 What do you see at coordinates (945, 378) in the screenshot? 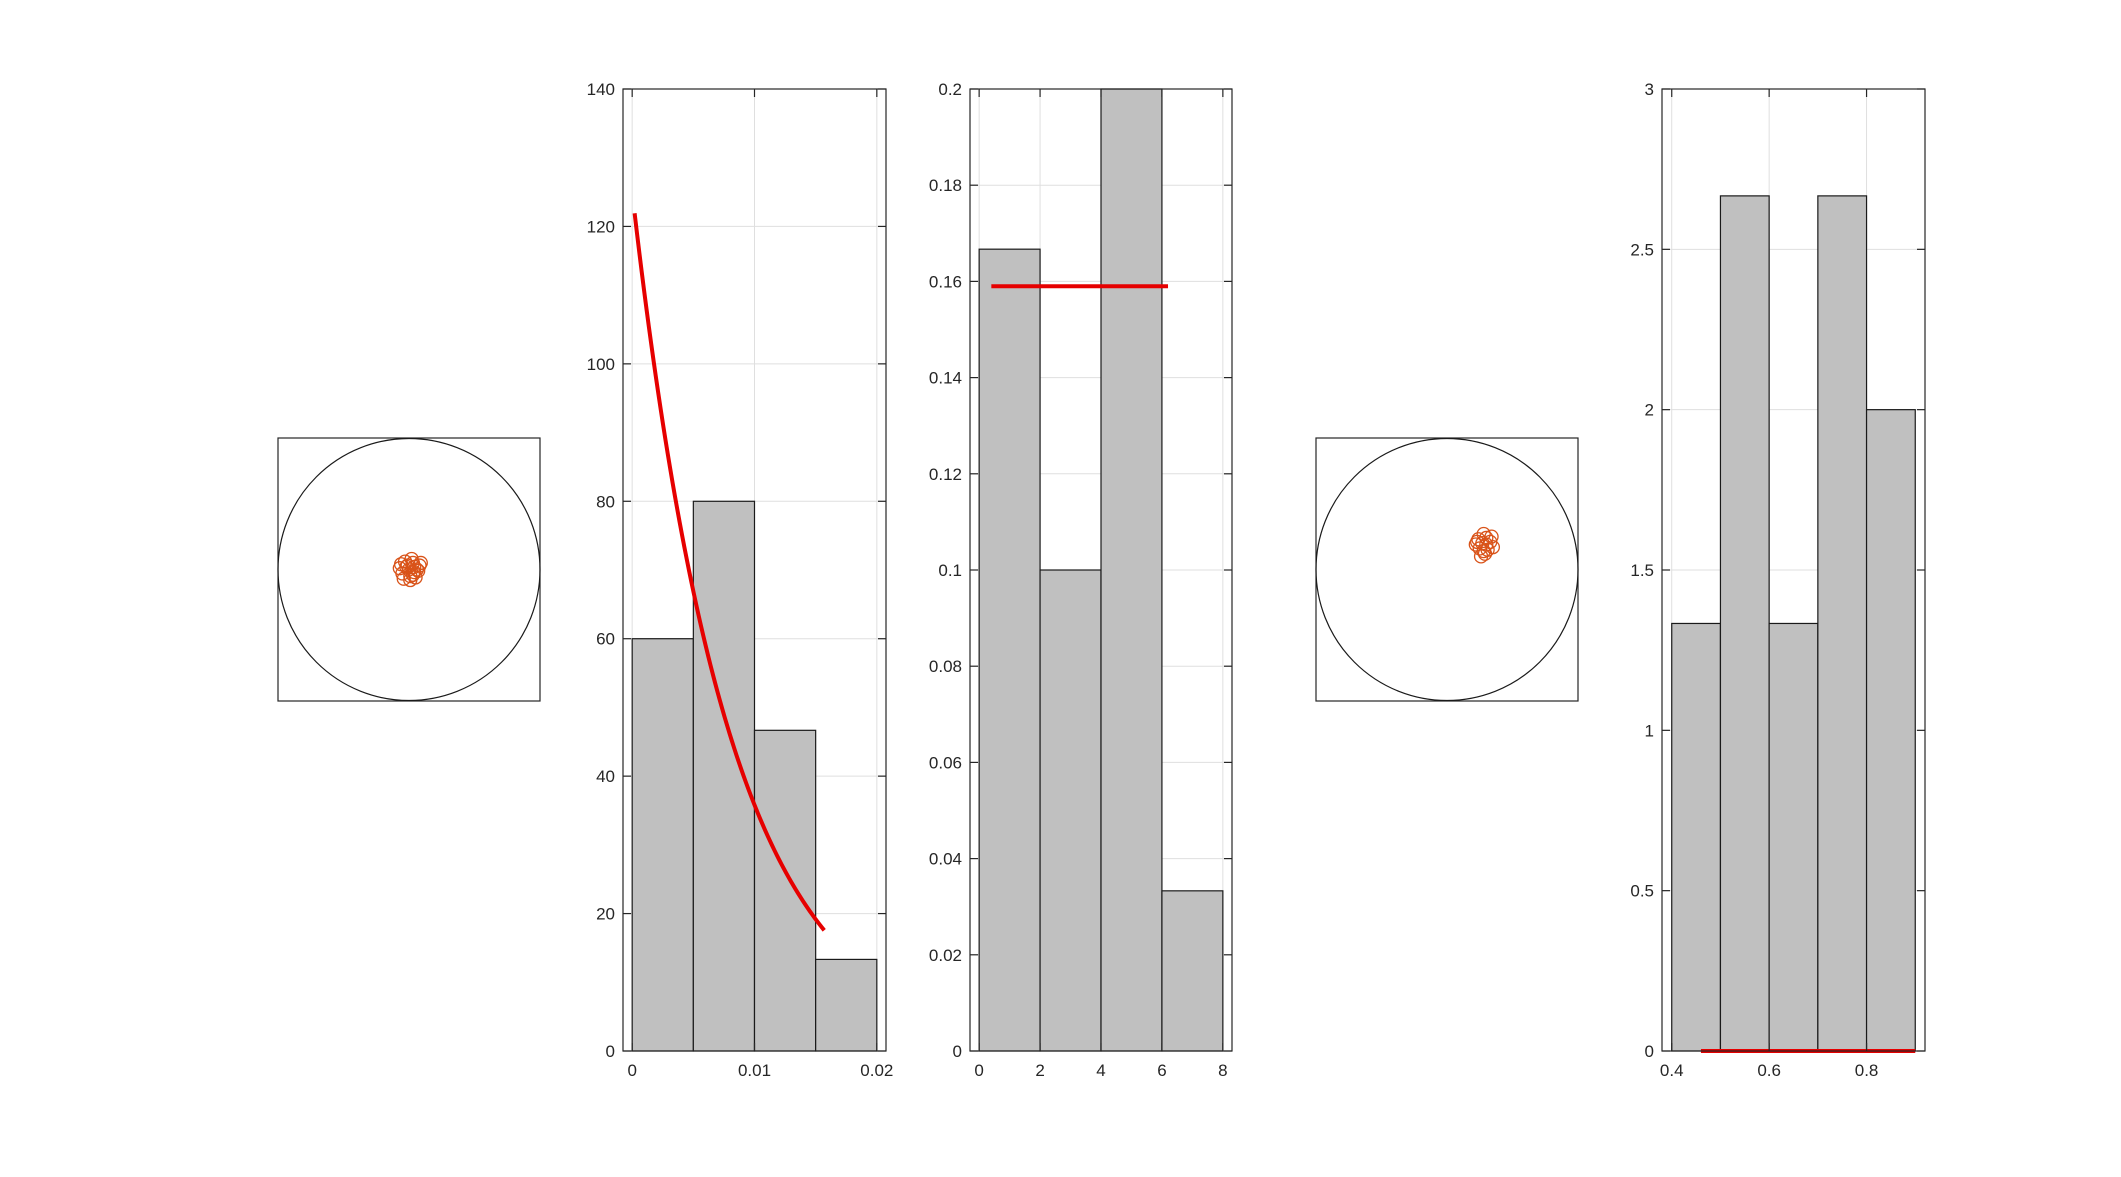
I see `y-tick-label: 0.14` at bounding box center [945, 378].